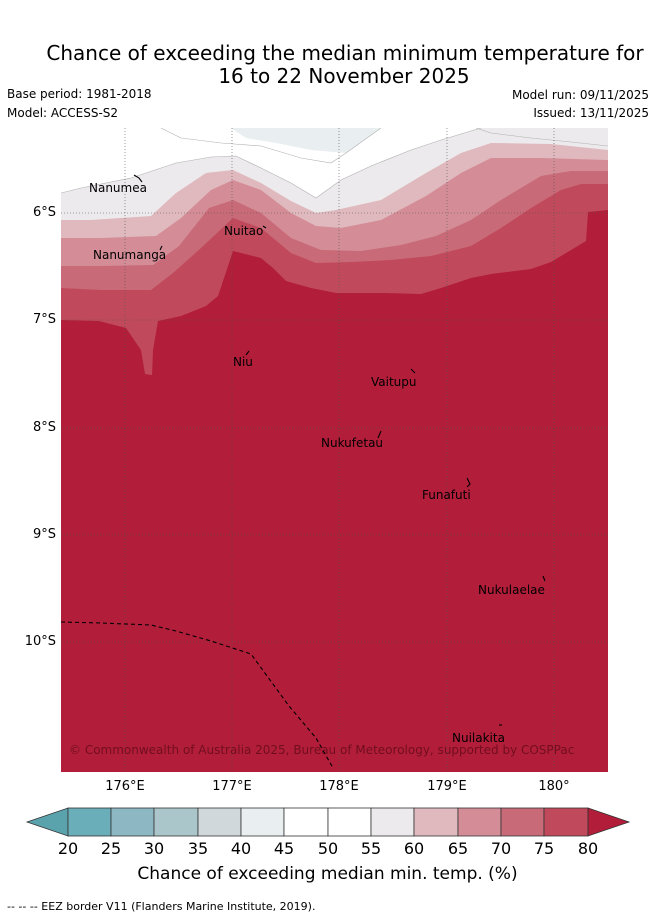 This screenshot has height=919, width=655. Describe the element at coordinates (198, 848) in the screenshot. I see `colorbar-tick: 35` at that location.